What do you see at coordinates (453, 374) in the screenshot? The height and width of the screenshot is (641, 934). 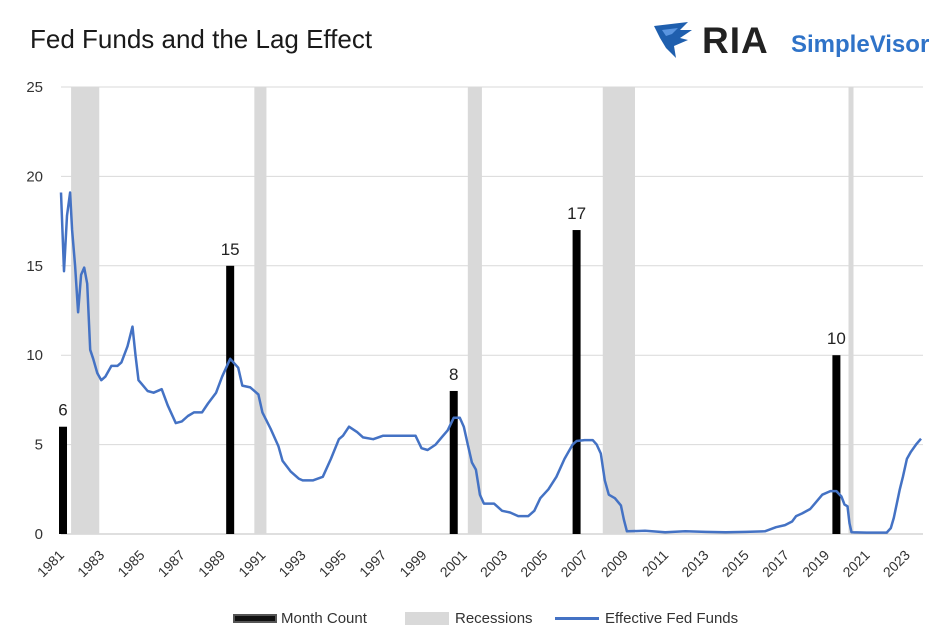 I see `month-count-label: 8` at bounding box center [453, 374].